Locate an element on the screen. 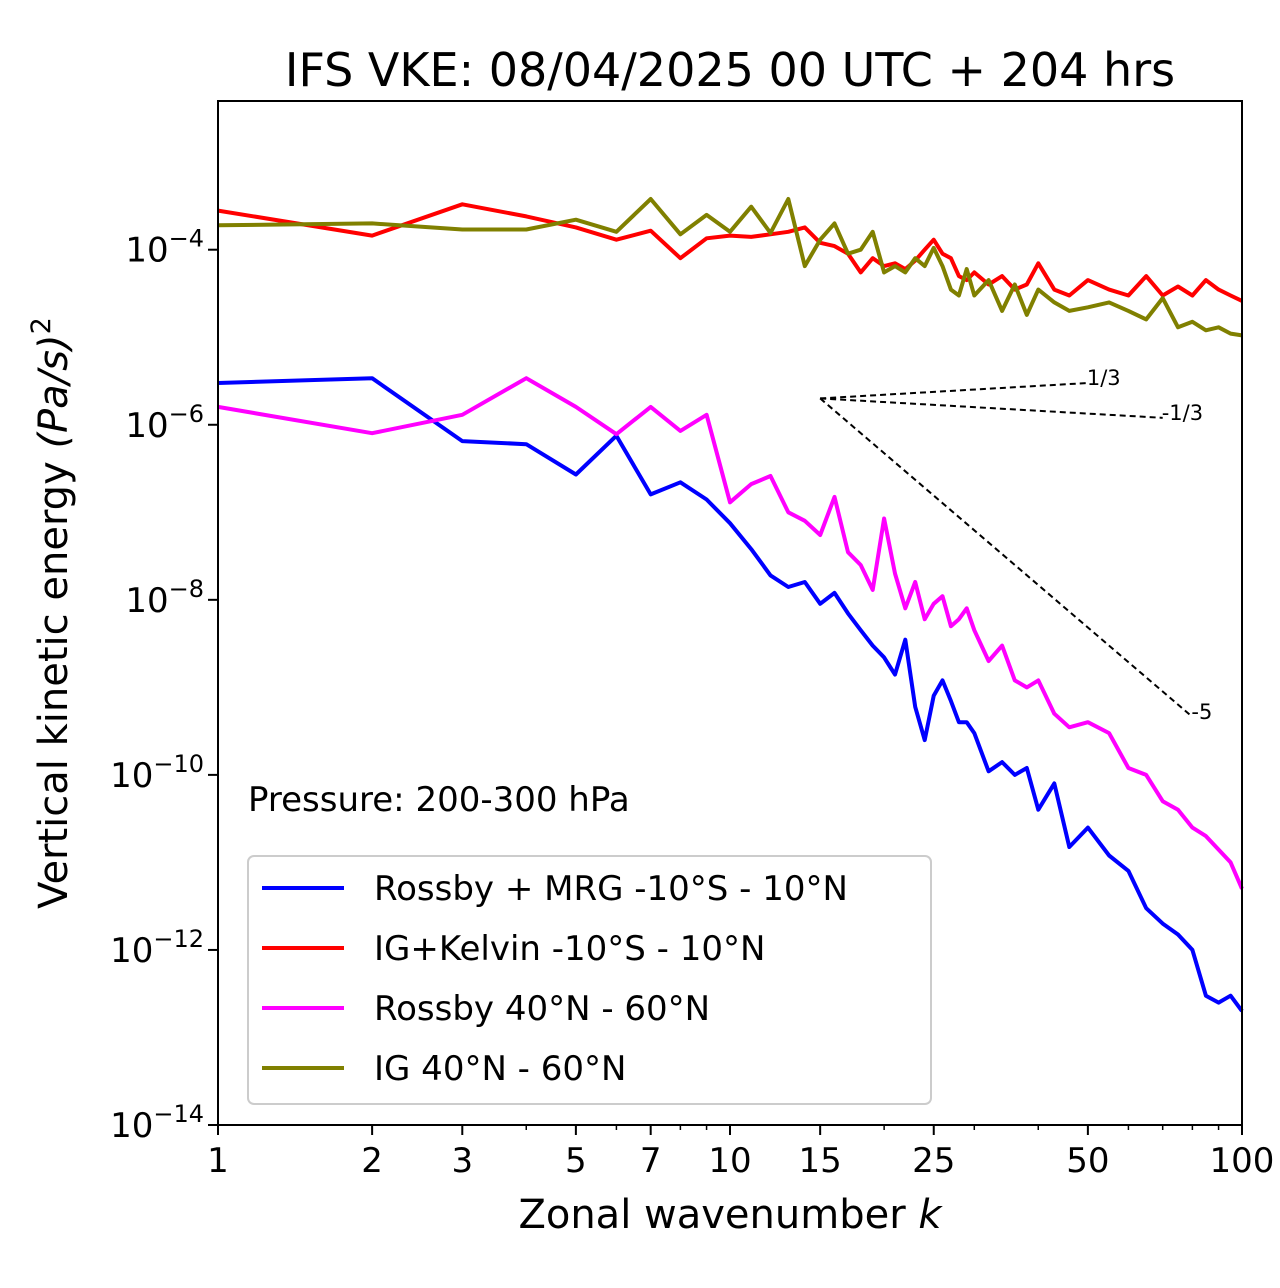 This screenshot has width=1280, height=1288. legend-box is located at coordinates (589, 980).